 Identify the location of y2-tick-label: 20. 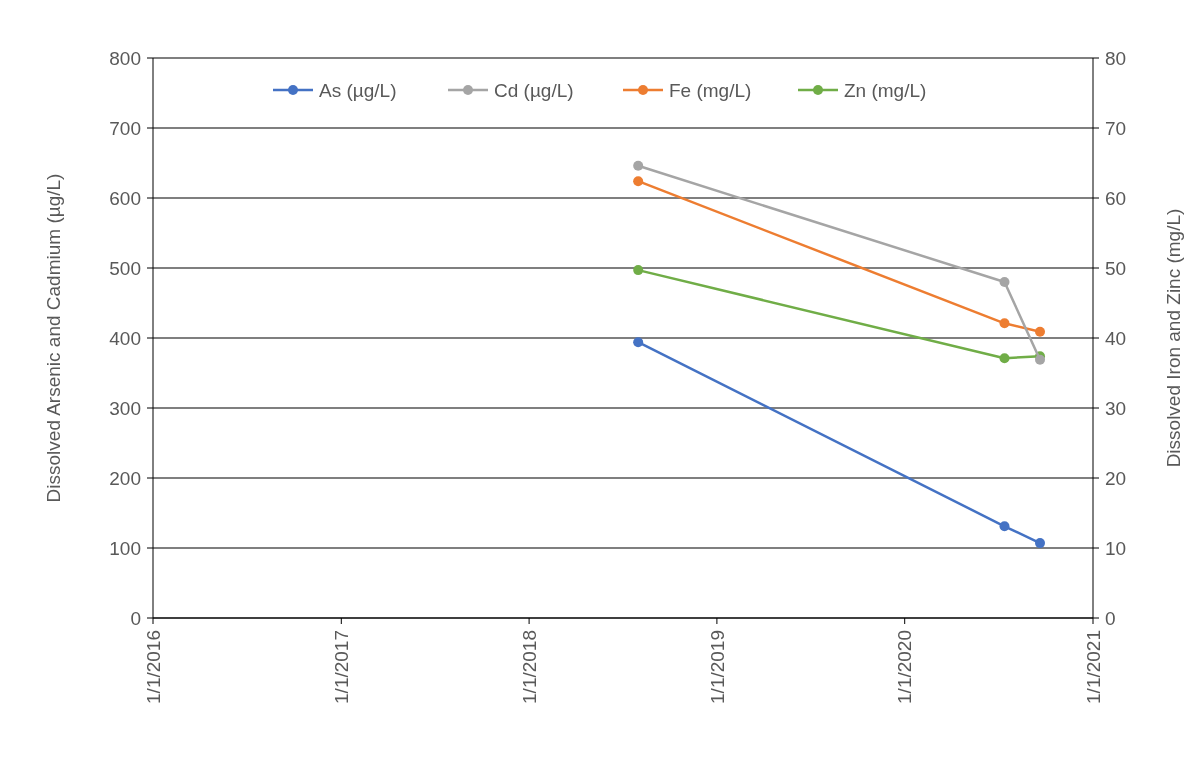
(1116, 478).